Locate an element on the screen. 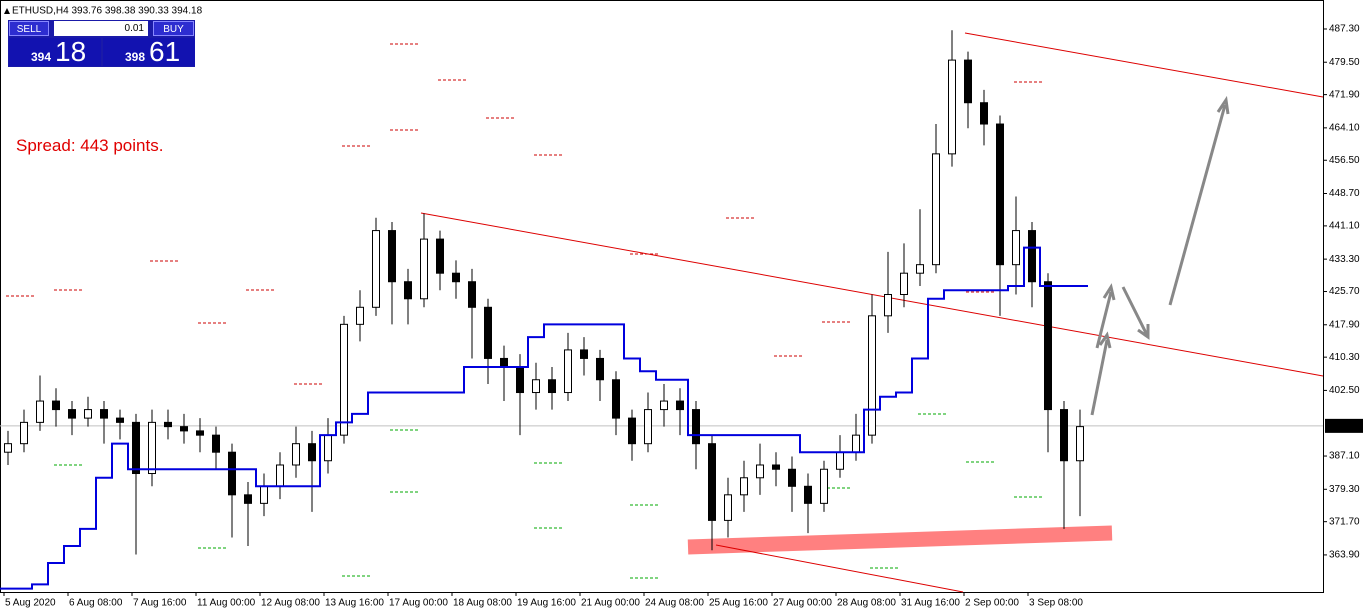 This screenshot has height=614, width=1365. trade-panel: SELL 0.01 BUY 394 18 398 61 is located at coordinates (101, 43).